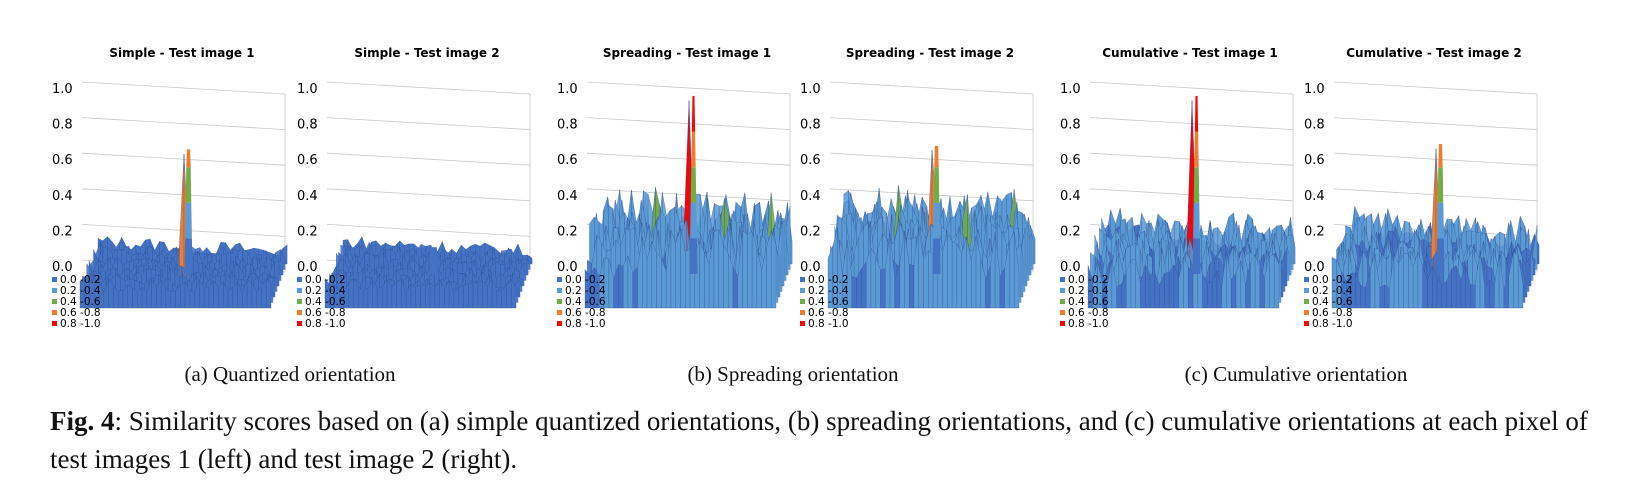 The image size is (1647, 500). Describe the element at coordinates (82, 421) in the screenshot. I see `caption-label: Fig. 4` at that location.